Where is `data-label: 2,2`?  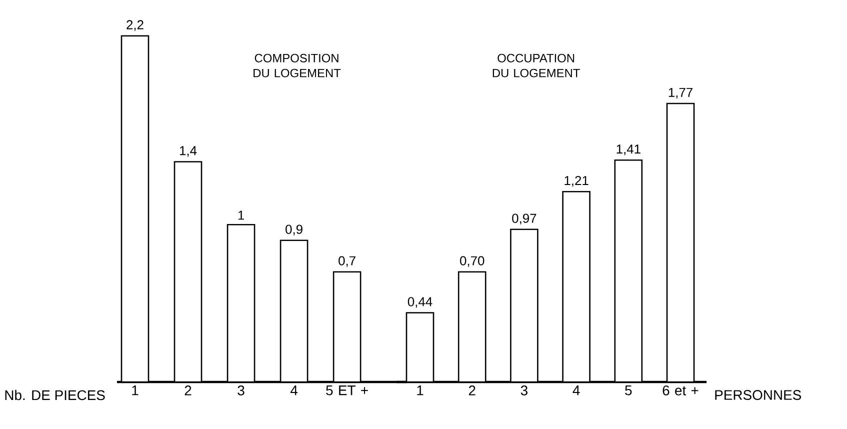 data-label: 2,2 is located at coordinates (135, 25).